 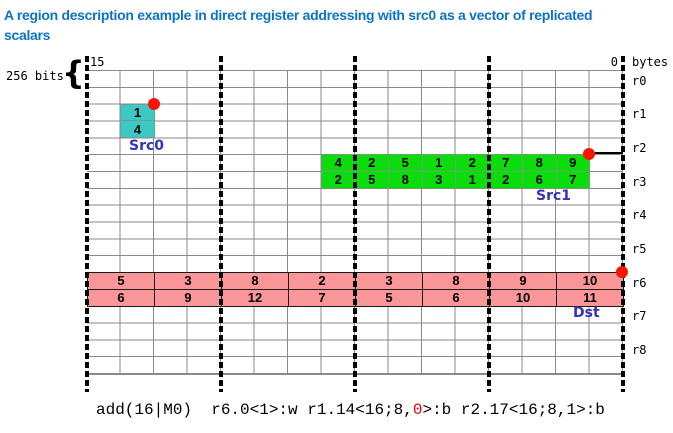 I want to click on register-label-r7: r7, so click(x=639, y=316).